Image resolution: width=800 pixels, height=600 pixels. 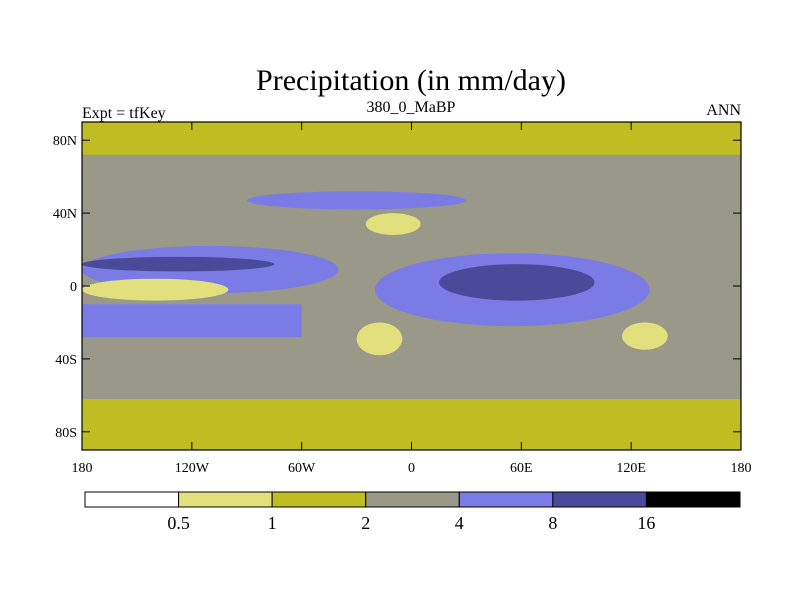 I want to click on x-tick-label: 120E, so click(x=631, y=468).